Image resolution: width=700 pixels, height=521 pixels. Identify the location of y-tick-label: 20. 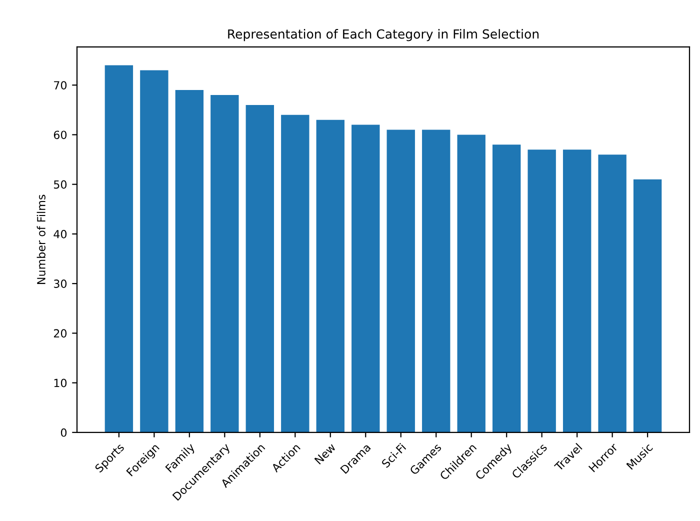
(60, 333).